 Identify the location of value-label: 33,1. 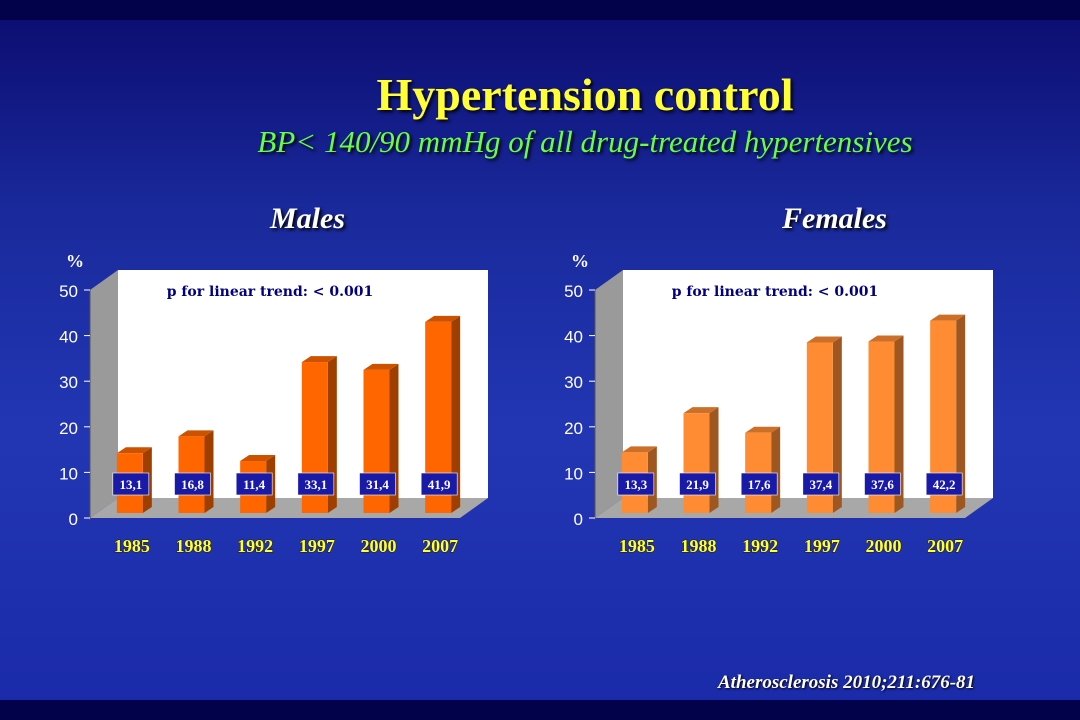
(315, 484).